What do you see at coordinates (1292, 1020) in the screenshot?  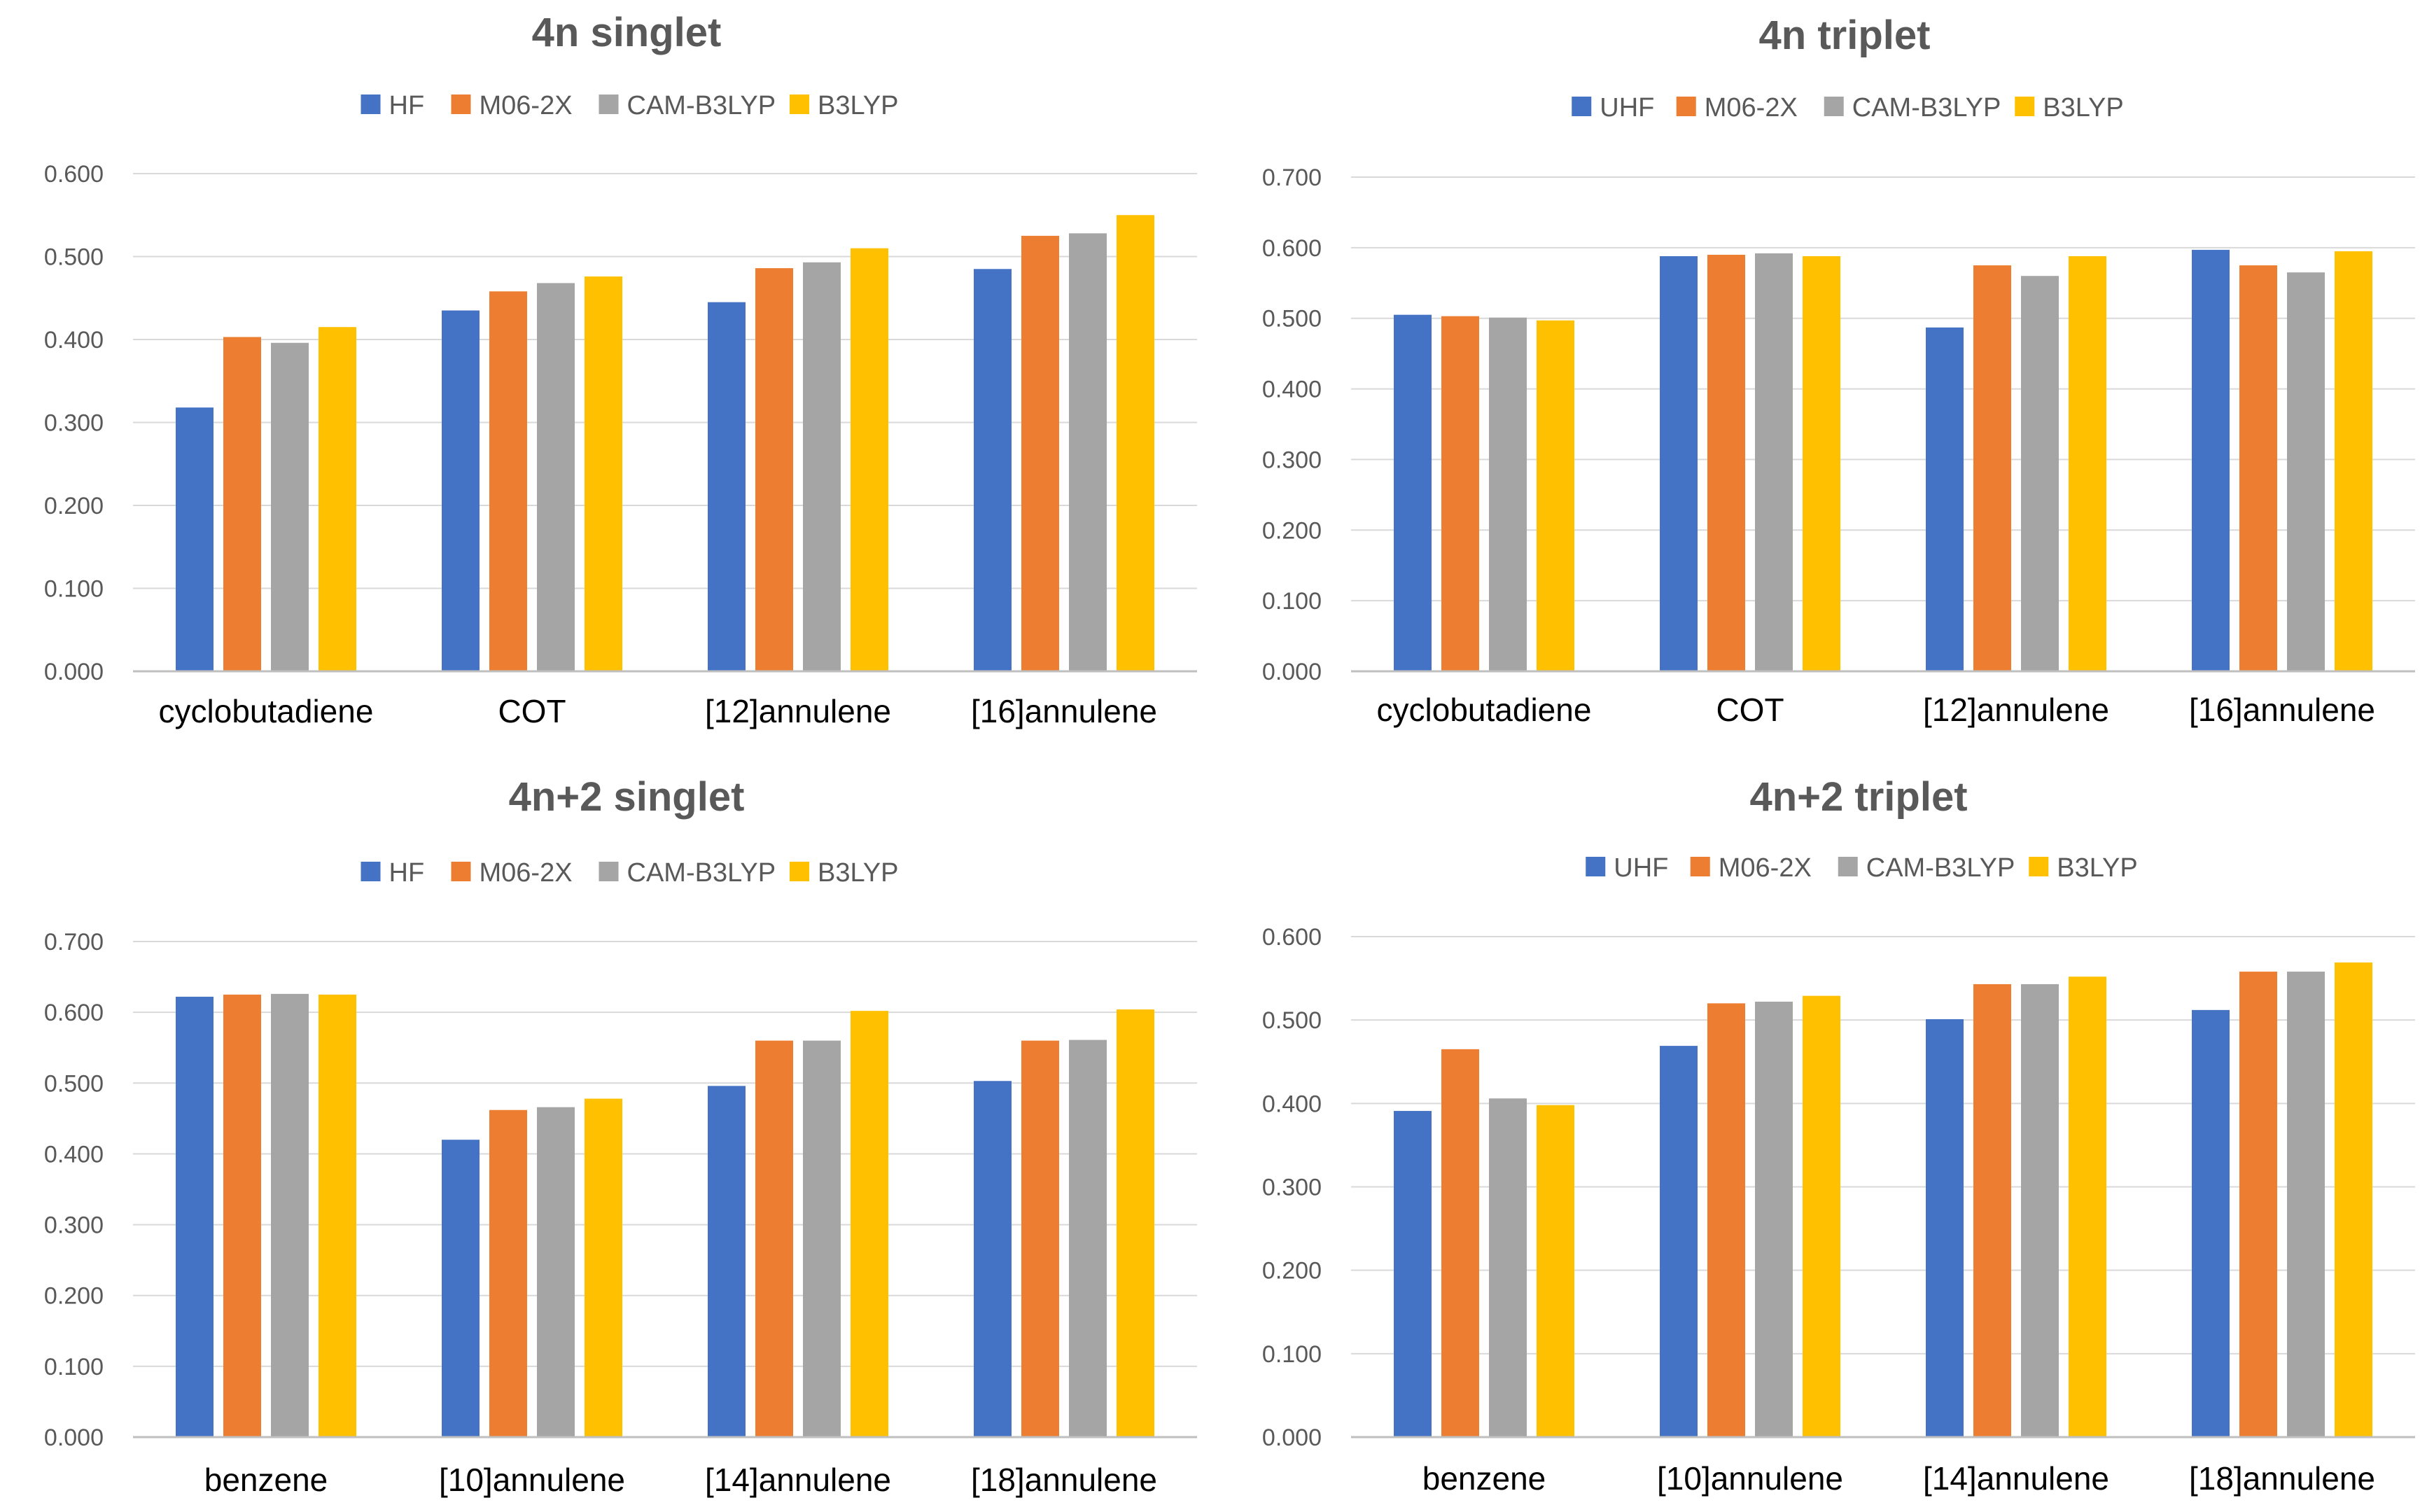 I see `y-tick-label: 0.500` at bounding box center [1292, 1020].